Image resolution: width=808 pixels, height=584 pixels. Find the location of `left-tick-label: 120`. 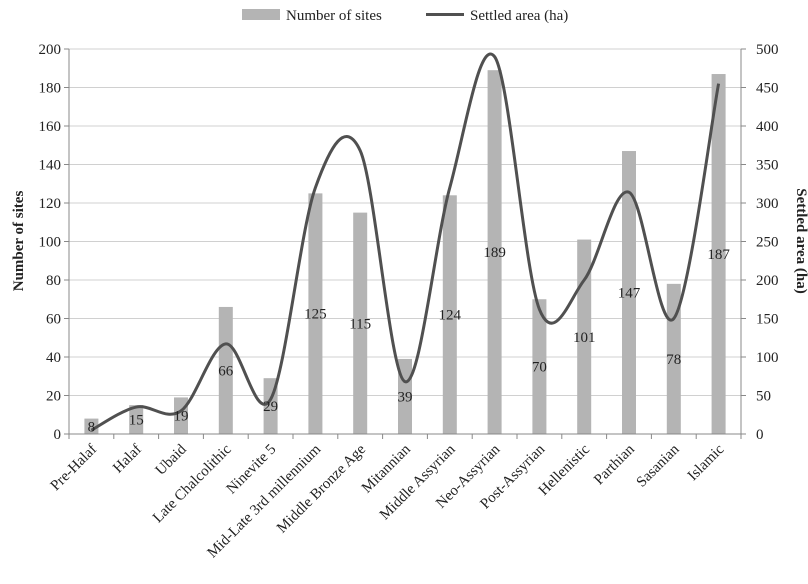

left-tick-label: 120 is located at coordinates (50, 204).